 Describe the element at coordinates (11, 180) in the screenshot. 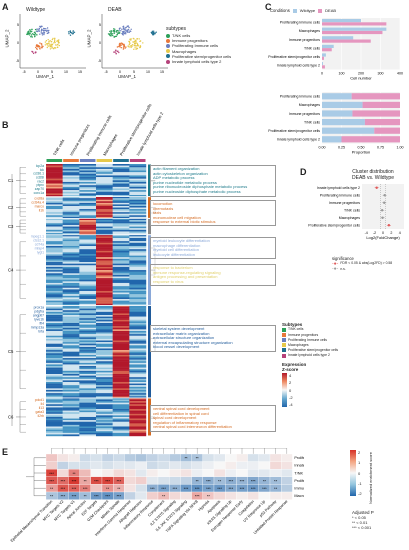

I see `cluster-label: C1` at that location.